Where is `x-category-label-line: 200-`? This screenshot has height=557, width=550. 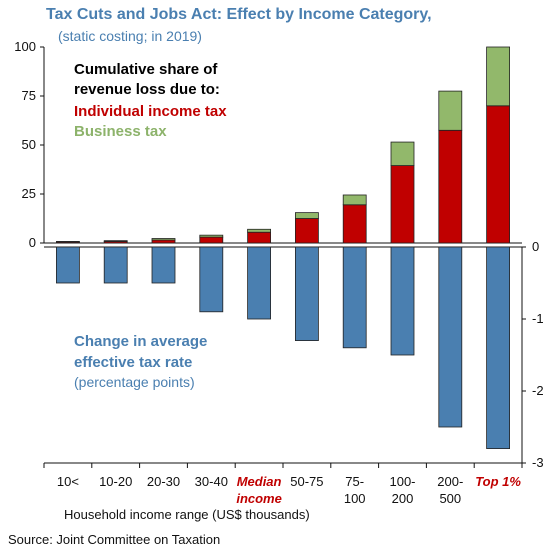 x-category-label-line: 200- is located at coordinates (450, 481).